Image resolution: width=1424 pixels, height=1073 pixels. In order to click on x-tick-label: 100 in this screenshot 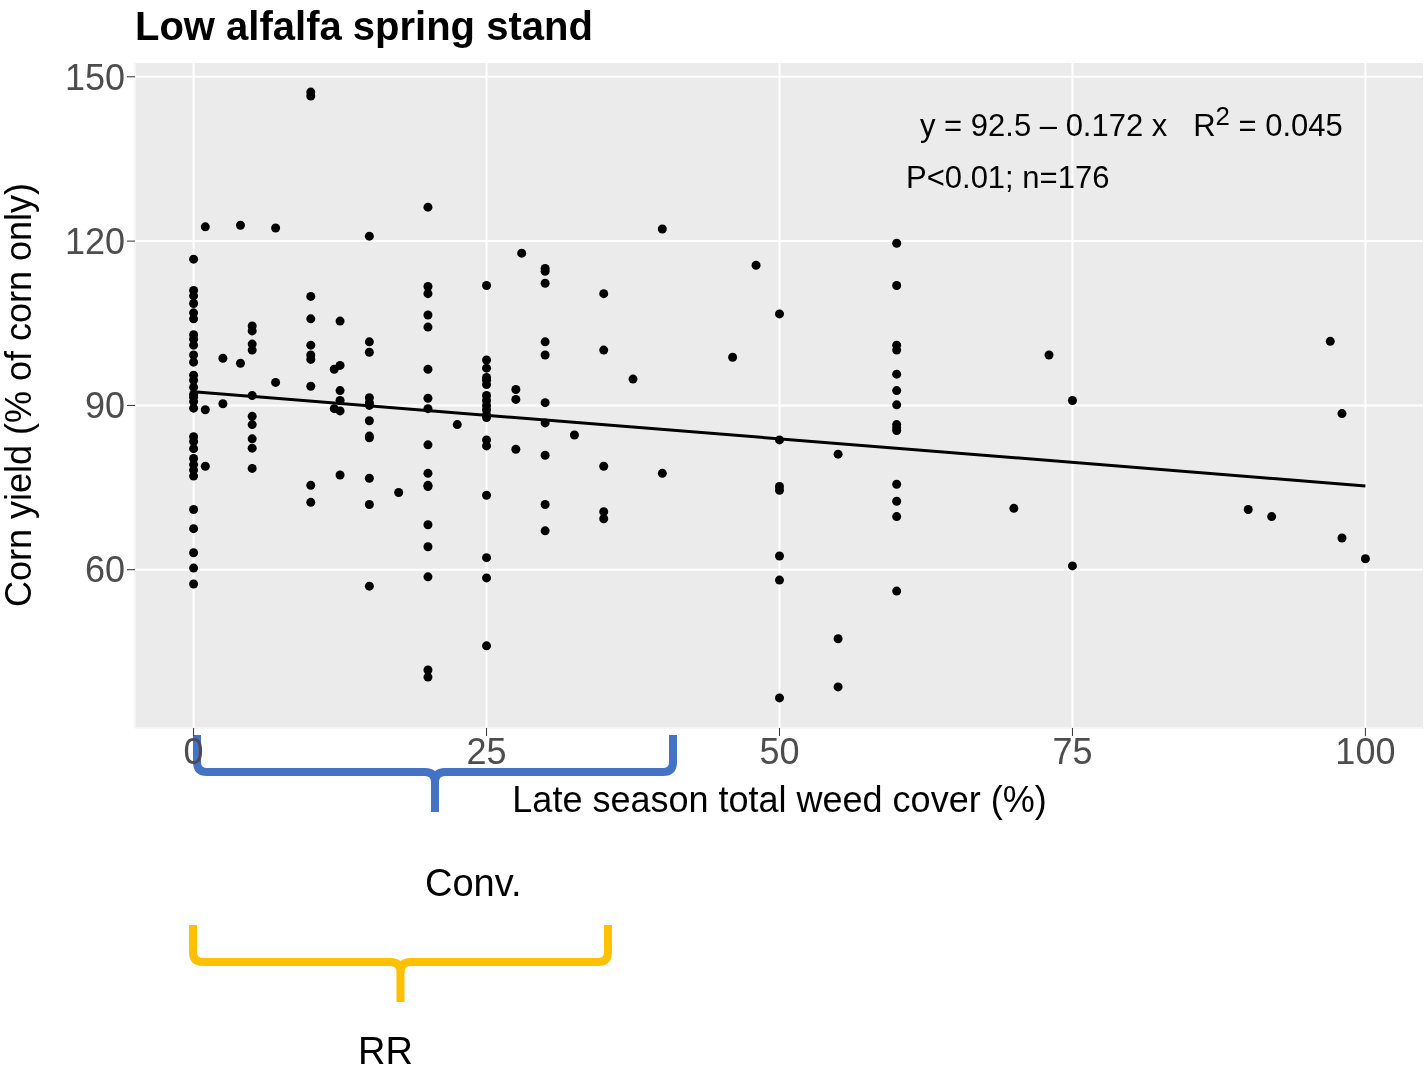, I will do `click(1365, 751)`.